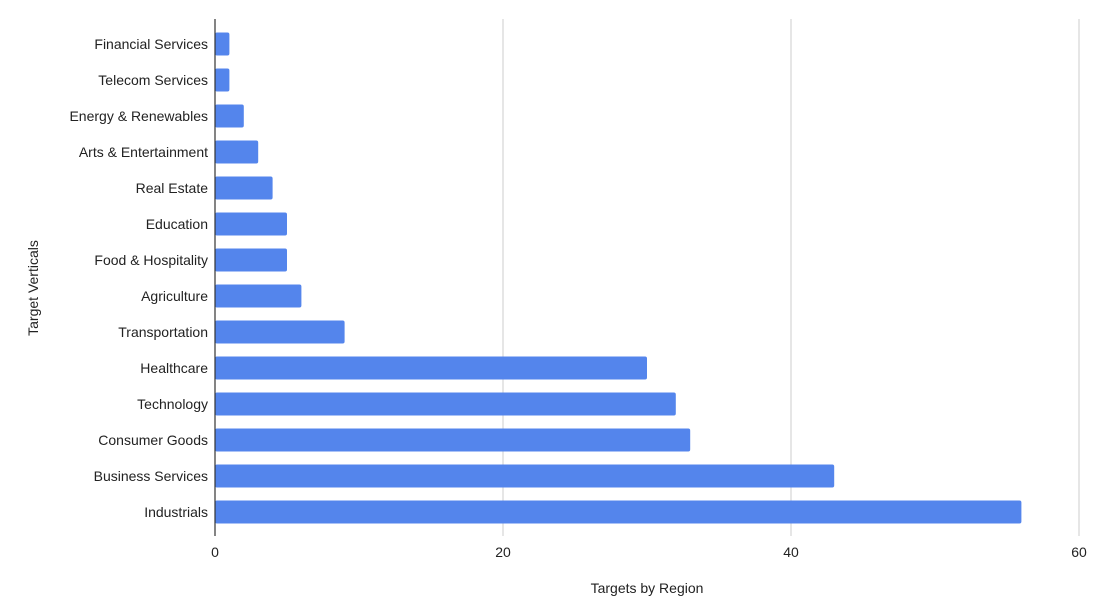 This screenshot has height=611, width=1108. Describe the element at coordinates (649, 552) in the screenshot. I see `x-tick-labels: 0 20 40 60` at that location.